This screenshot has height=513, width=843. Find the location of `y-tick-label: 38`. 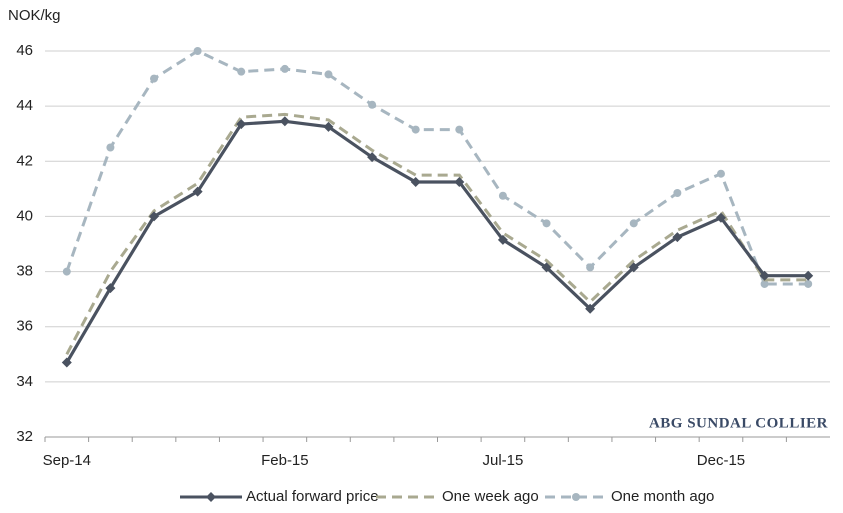

y-tick-label: 38 is located at coordinates (24, 271).